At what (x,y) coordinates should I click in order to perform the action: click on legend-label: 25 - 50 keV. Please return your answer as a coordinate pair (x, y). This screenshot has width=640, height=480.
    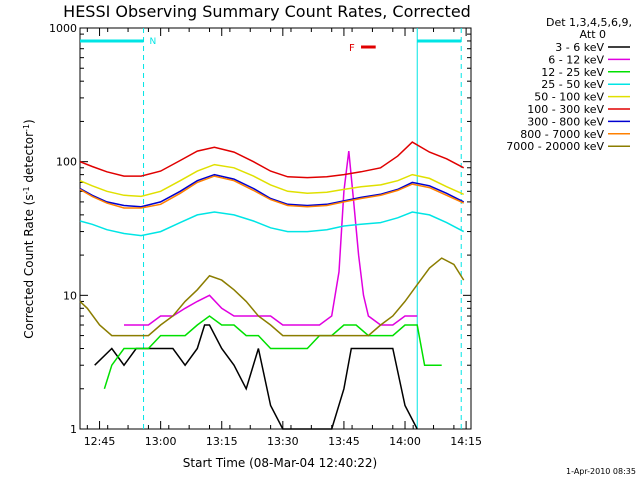
    Looking at the image, I should click on (572, 84).